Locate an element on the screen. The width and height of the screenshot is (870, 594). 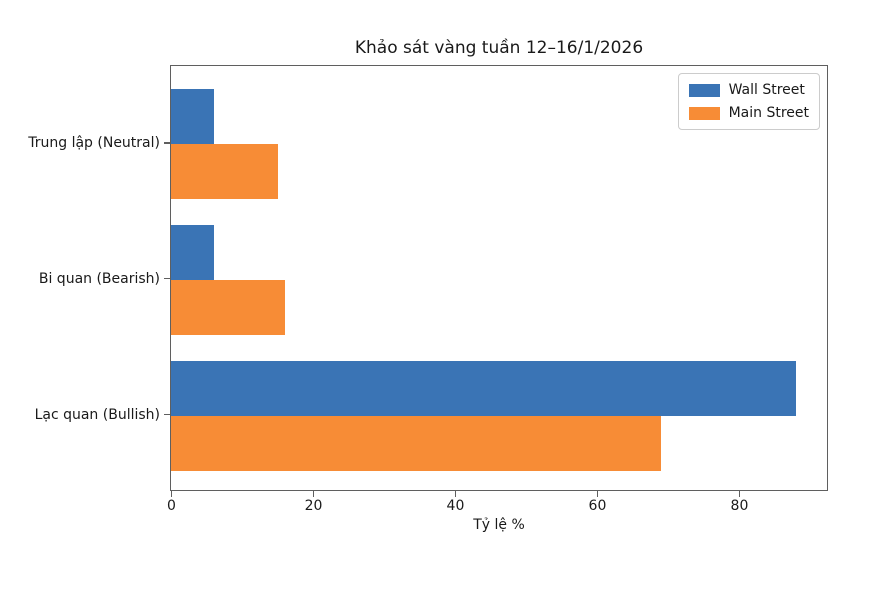
bar-wall-street-trung-lap-neutral is located at coordinates (192, 116).